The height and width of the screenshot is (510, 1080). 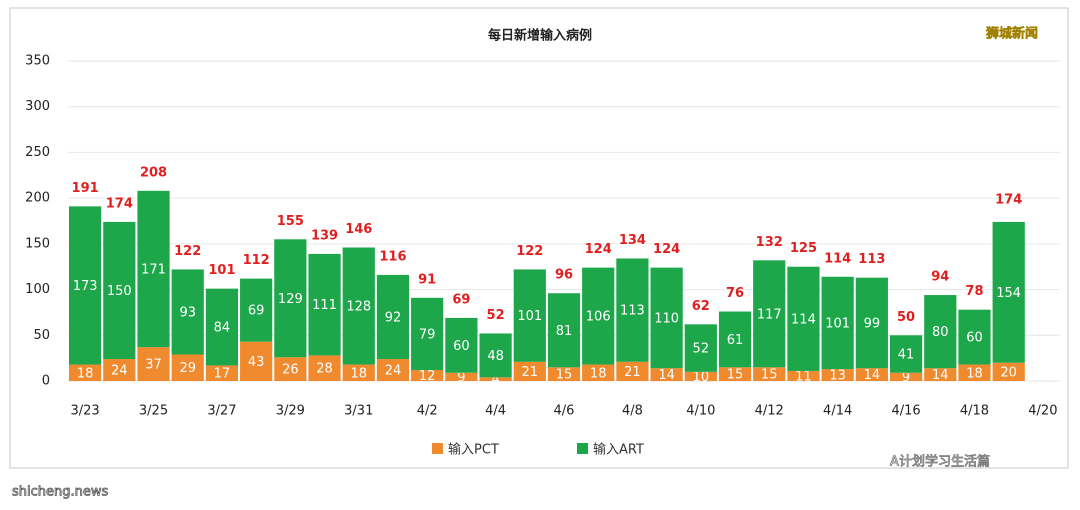 I want to click on value-label: 173, so click(x=85, y=286).